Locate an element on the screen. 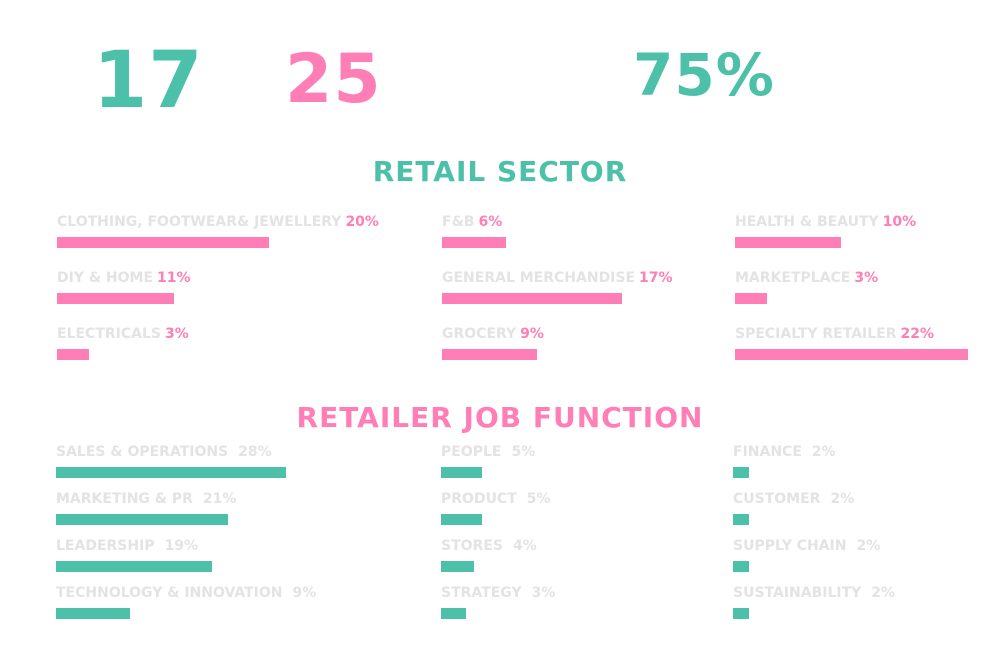  bar-item: STORES 4% is located at coordinates (489, 554).